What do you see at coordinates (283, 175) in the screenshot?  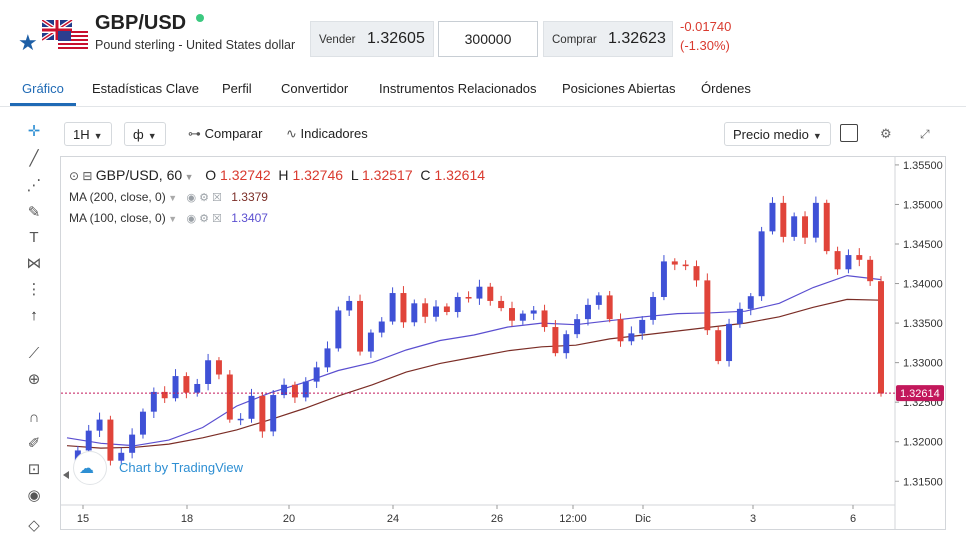 I see `high-label: H` at bounding box center [283, 175].